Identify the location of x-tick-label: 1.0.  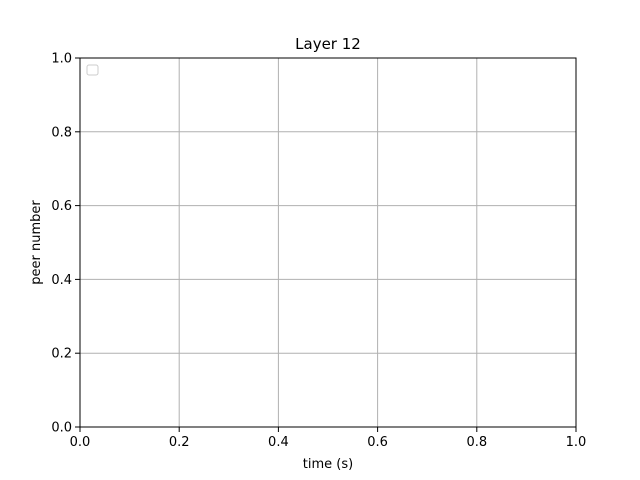
(576, 442).